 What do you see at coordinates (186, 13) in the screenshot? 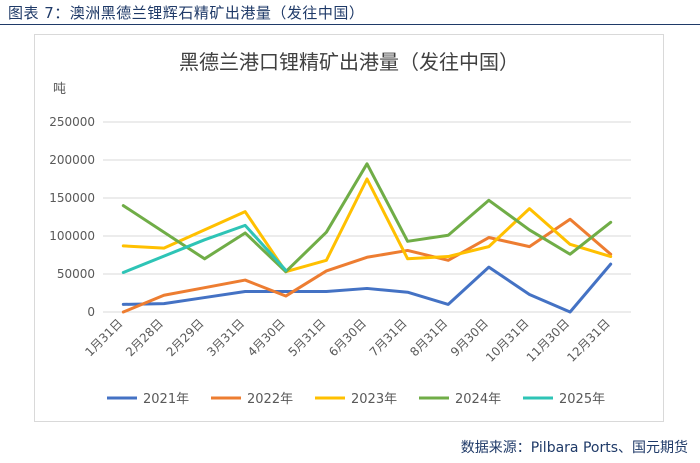
I see `figure-caption: 图表 7：澳洲黑德兰锂辉石精矿出港量（发往中国）` at bounding box center [186, 13].